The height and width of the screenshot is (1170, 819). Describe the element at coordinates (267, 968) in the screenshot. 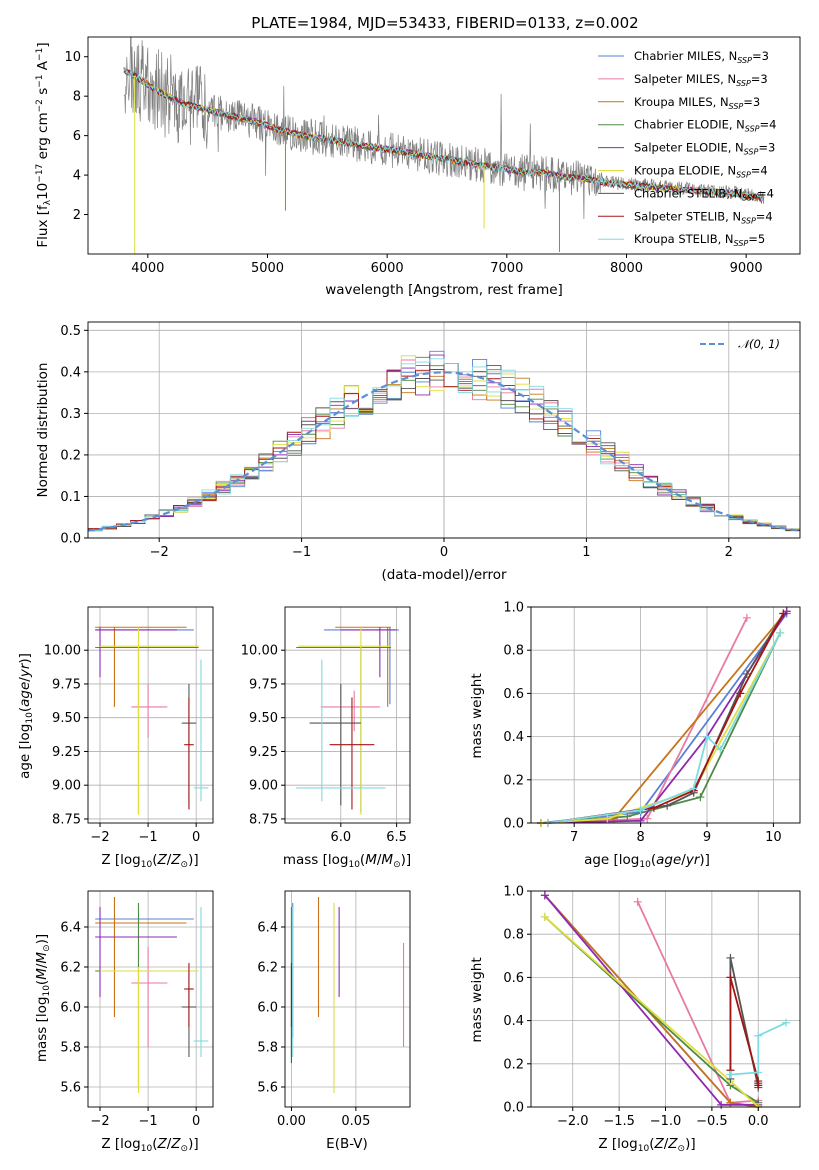

I see `y-tick-label: 6.2` at that location.